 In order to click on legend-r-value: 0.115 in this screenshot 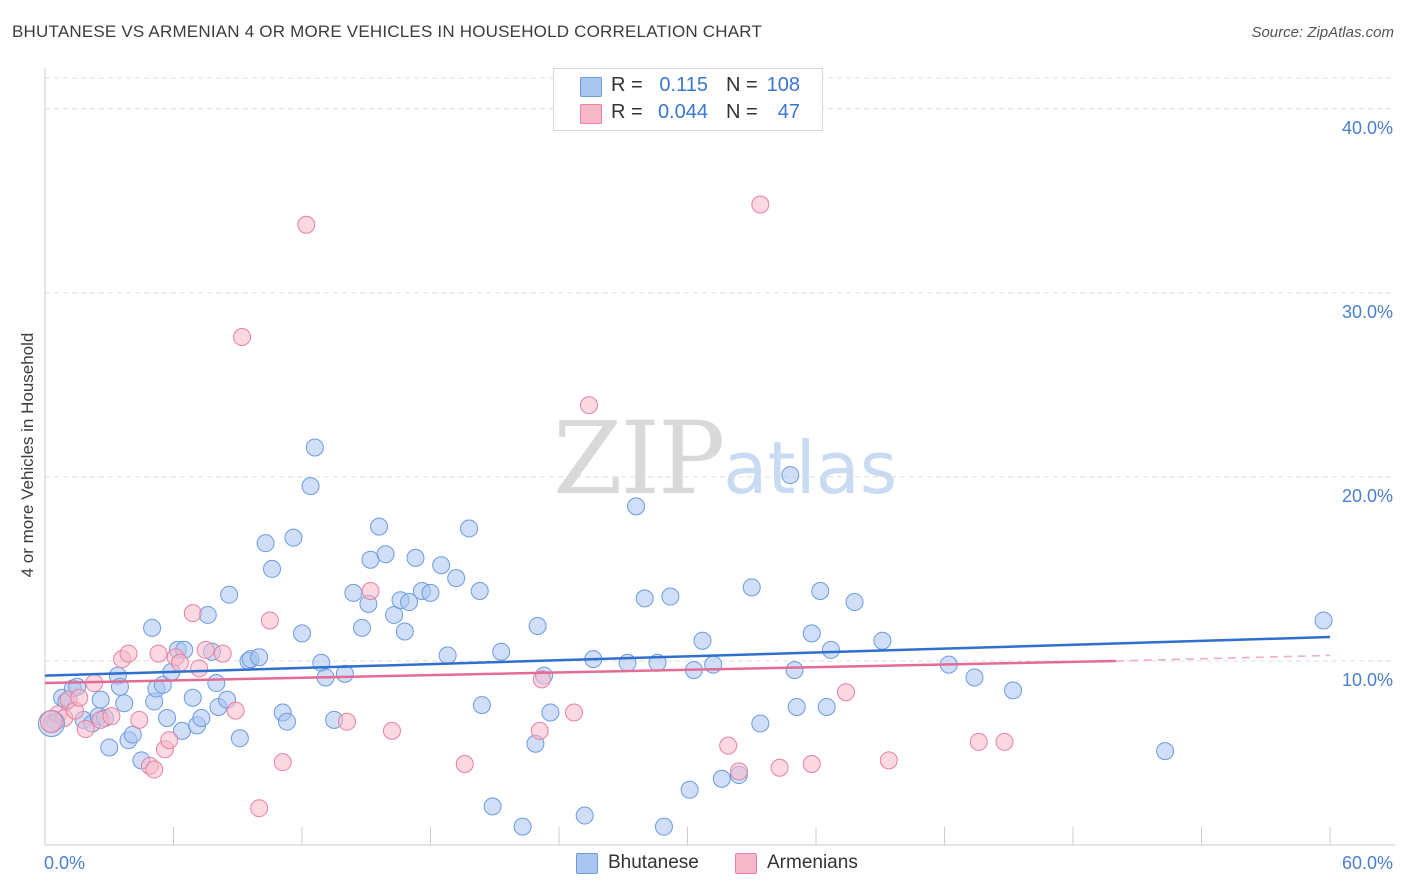, I will do `click(683, 85)`.